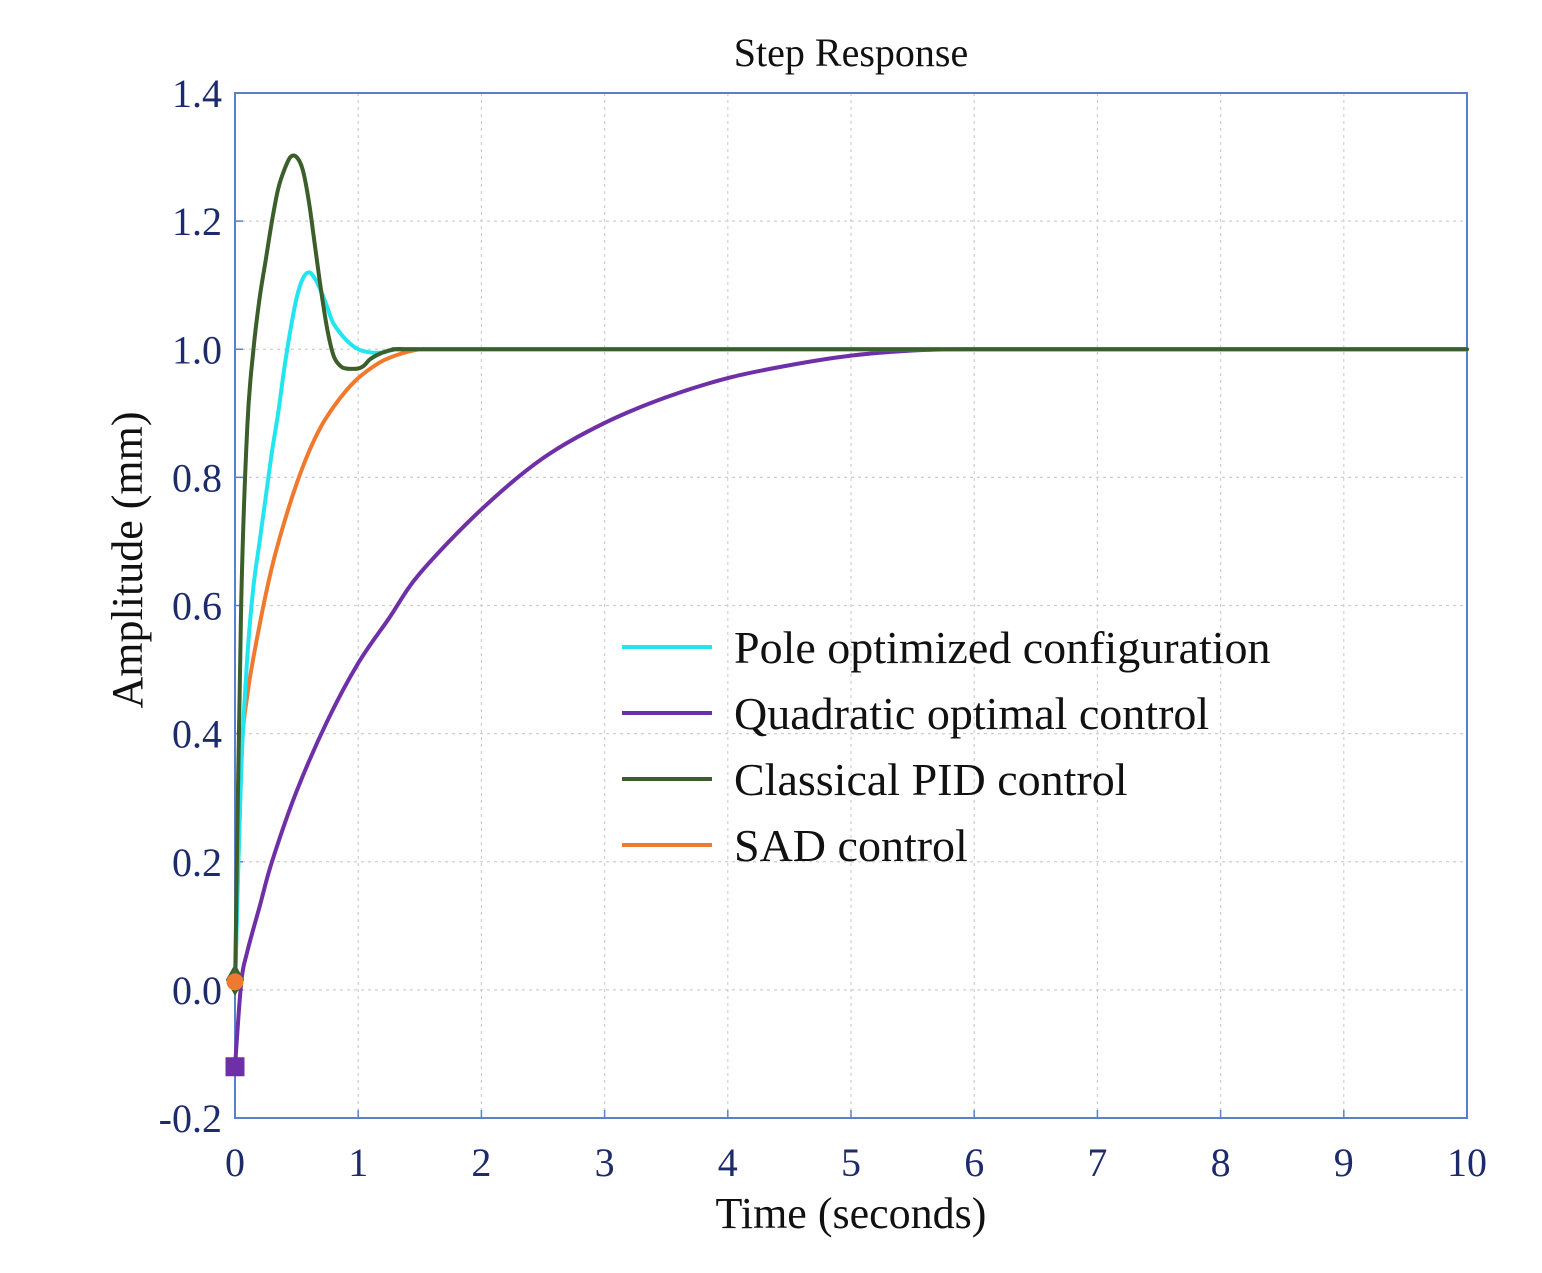 Image resolution: width=1542 pixels, height=1273 pixels. Describe the element at coordinates (235, 1020) in the screenshot. I see `start-markers` at that location.